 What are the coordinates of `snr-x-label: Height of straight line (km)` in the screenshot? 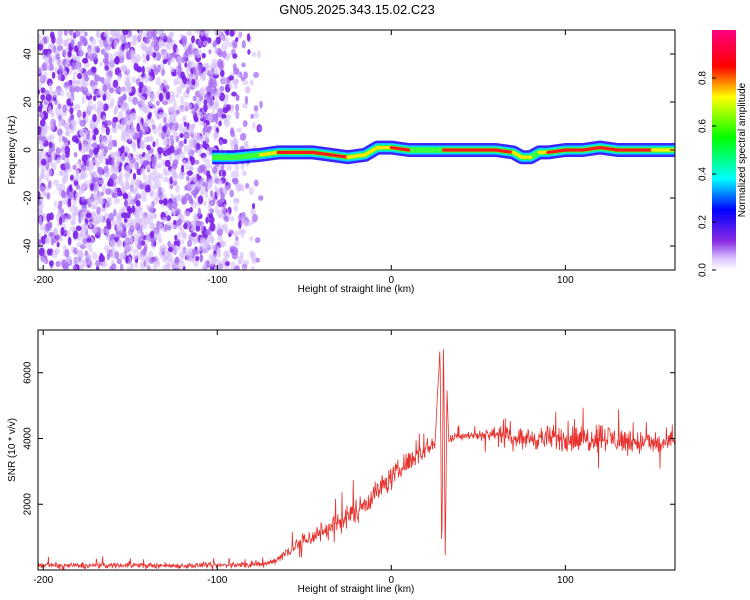 It's located at (356, 589).